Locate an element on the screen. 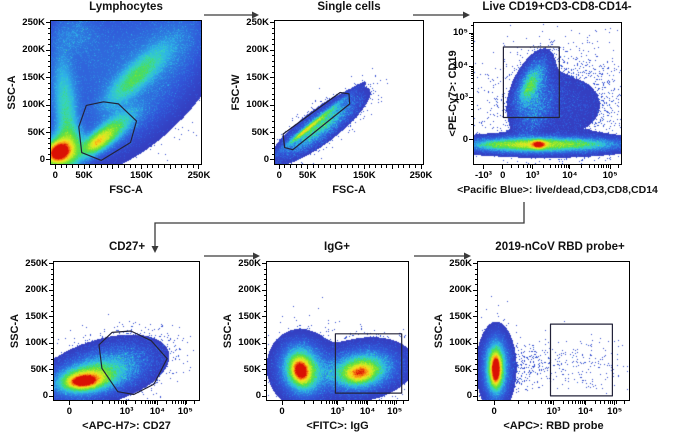 The width and height of the screenshot is (673, 443). x-axis-label: <FITC>: IgG is located at coordinates (337, 426).